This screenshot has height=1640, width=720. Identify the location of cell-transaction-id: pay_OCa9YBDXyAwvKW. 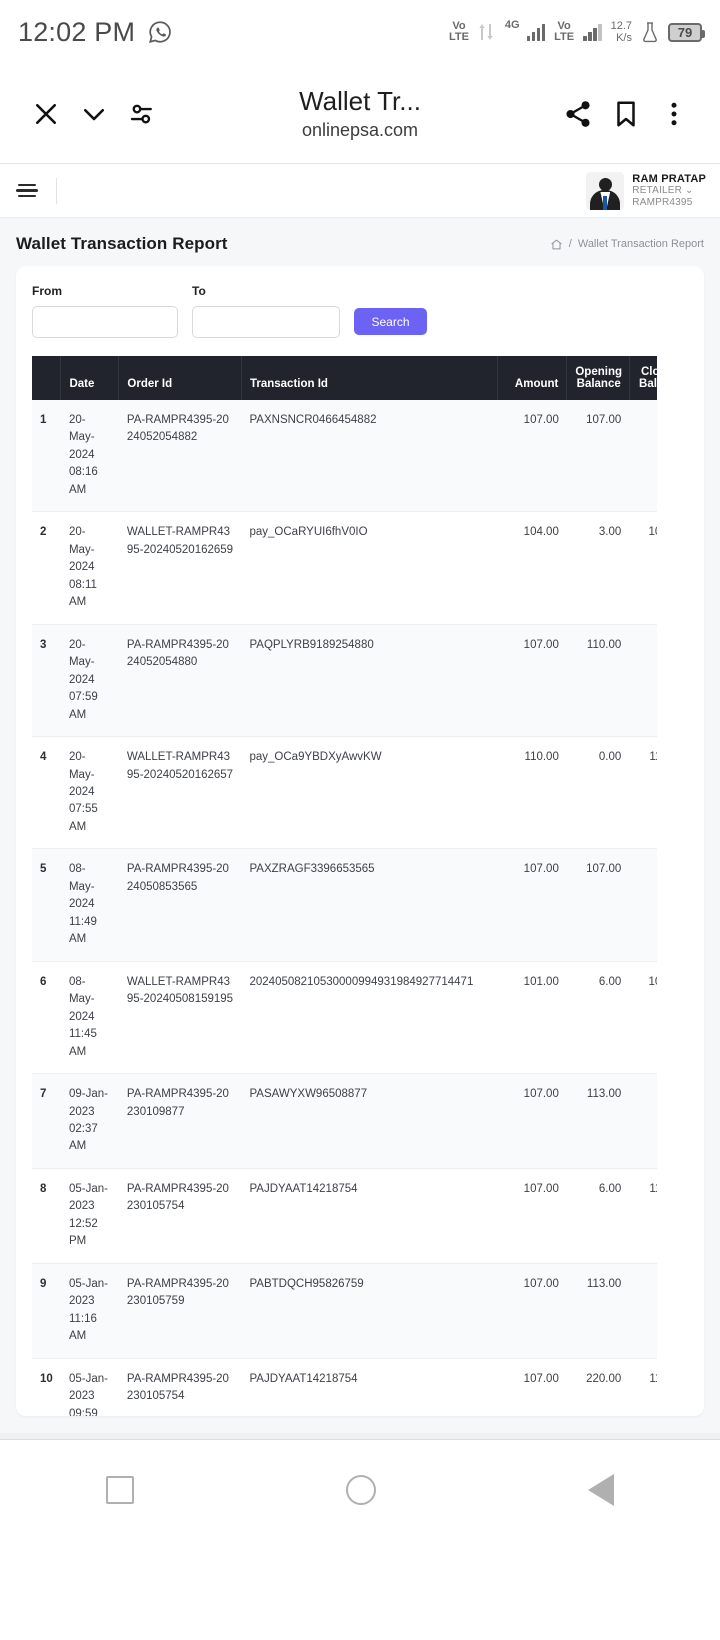
(369, 793).